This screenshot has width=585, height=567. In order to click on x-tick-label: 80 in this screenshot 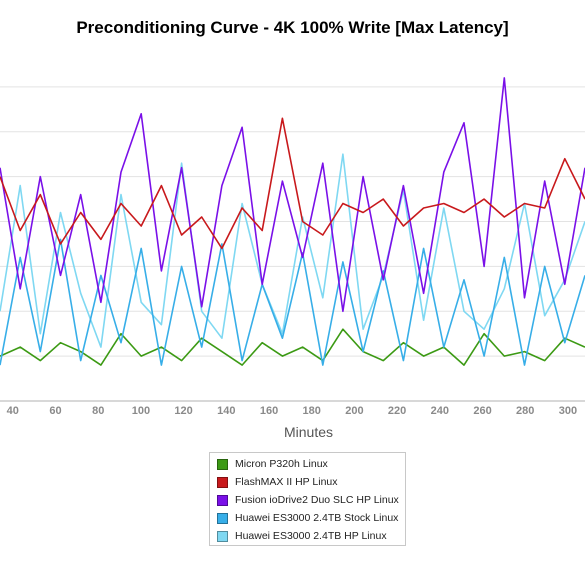, I will do `click(98, 411)`.